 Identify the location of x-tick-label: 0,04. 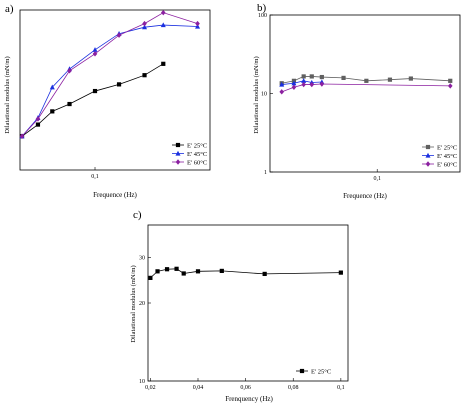
(198, 388).